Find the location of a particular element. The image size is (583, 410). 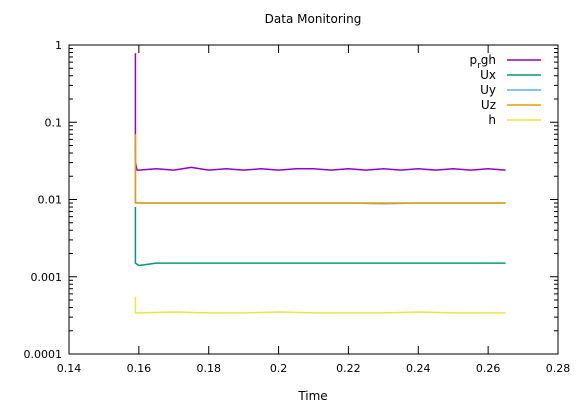

series-line-ux is located at coordinates (320, 237).